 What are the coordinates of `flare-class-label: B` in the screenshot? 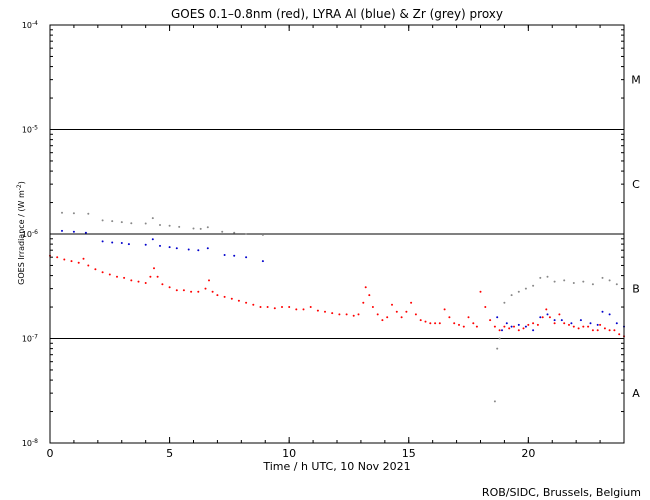 It's located at (636, 289).